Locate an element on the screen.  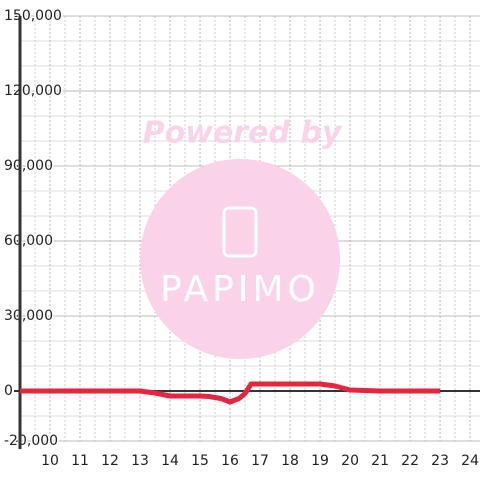
x-tick-label: 20 is located at coordinates (350, 461).